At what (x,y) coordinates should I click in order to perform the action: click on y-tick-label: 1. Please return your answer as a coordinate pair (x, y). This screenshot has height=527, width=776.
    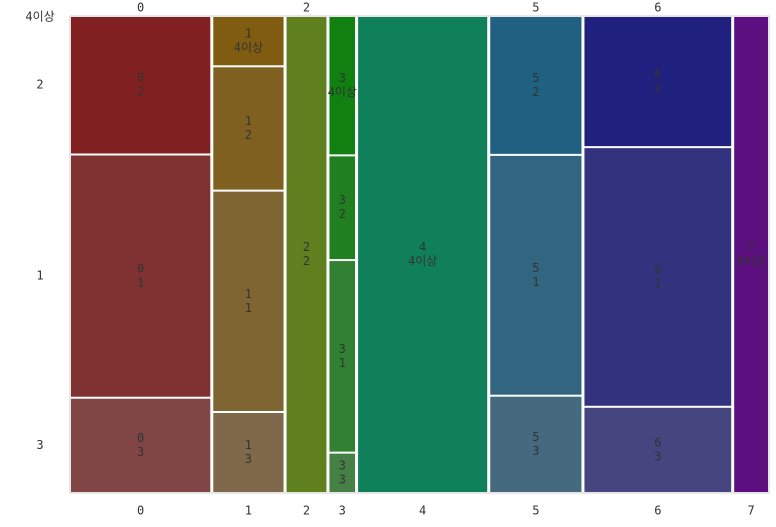
    Looking at the image, I should click on (39, 276).